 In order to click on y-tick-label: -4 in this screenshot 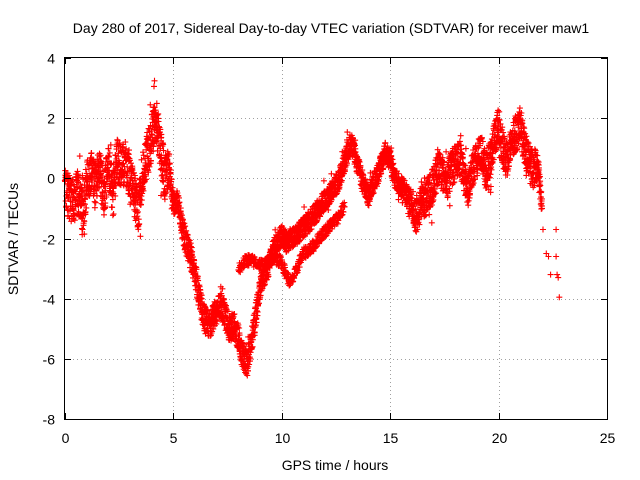, I will do `click(49, 300)`.